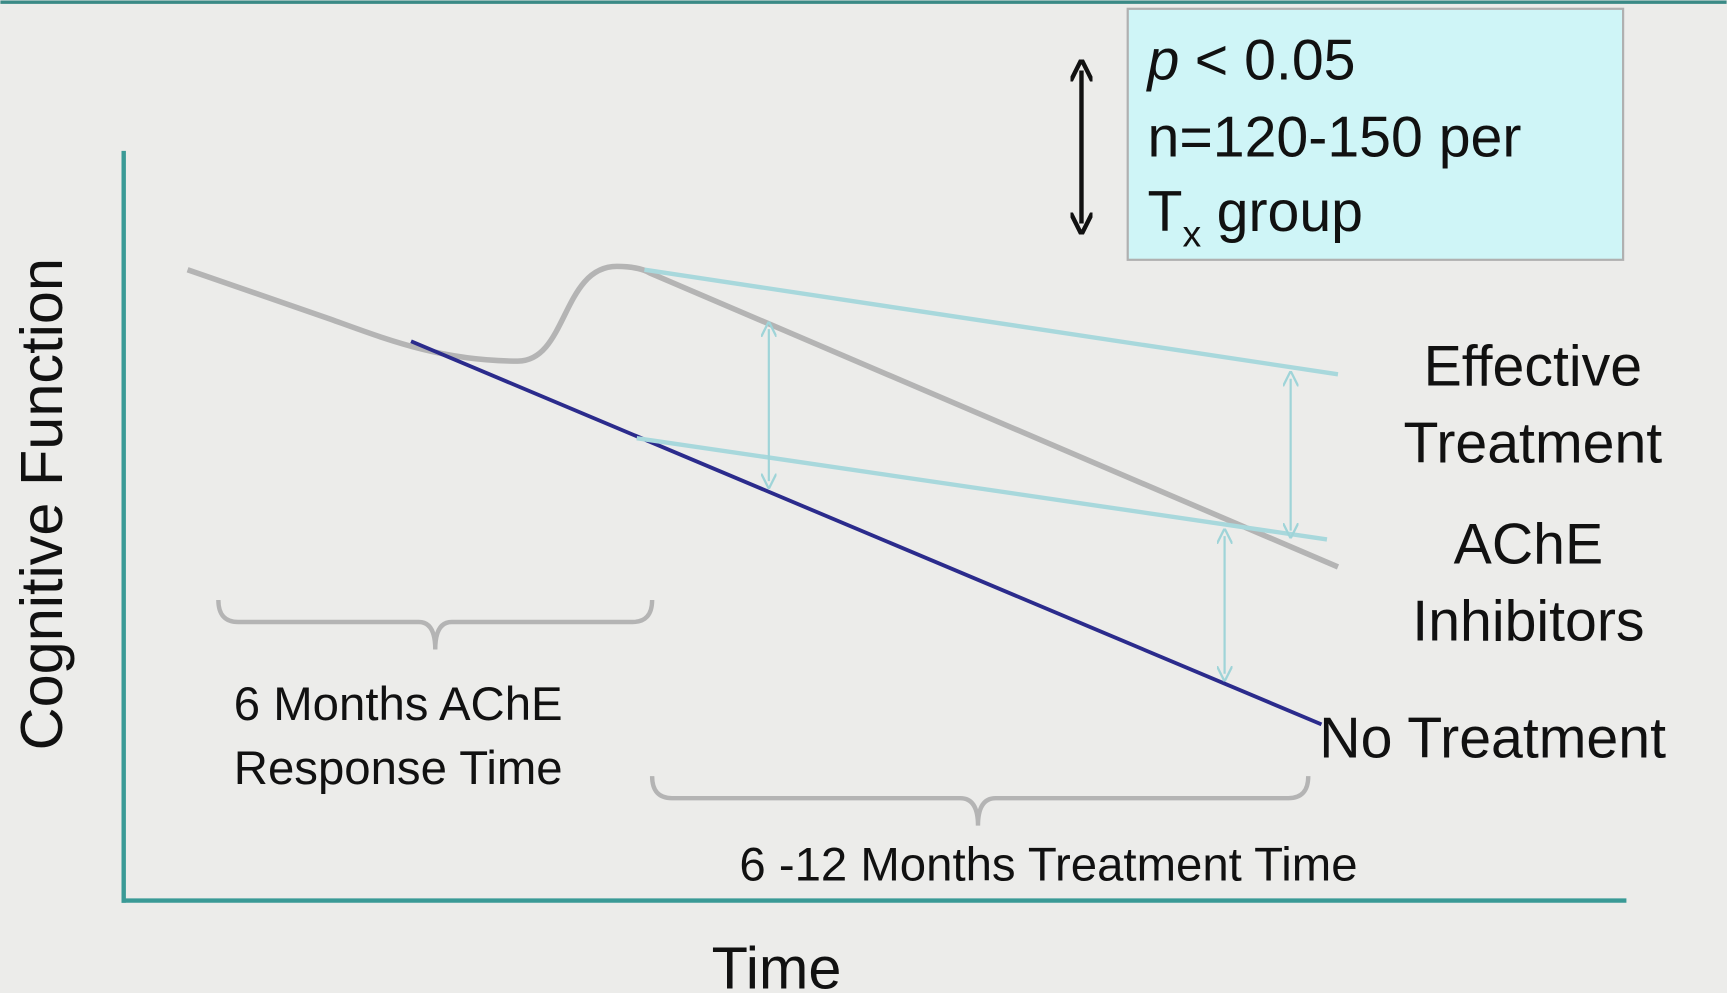 The image size is (1727, 993). Describe the element at coordinates (777, 964) in the screenshot. I see `x-axis-label: Time` at that location.